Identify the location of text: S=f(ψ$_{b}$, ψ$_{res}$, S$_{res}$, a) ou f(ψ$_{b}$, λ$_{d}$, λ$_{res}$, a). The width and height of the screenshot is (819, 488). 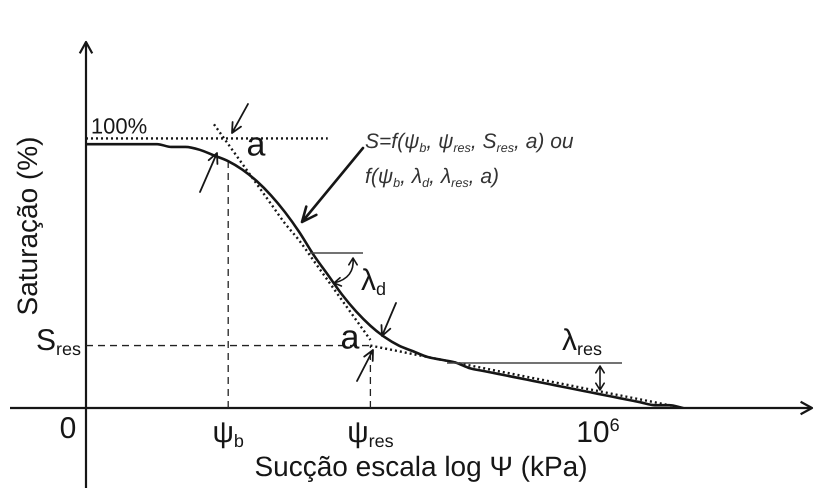
(469, 160).